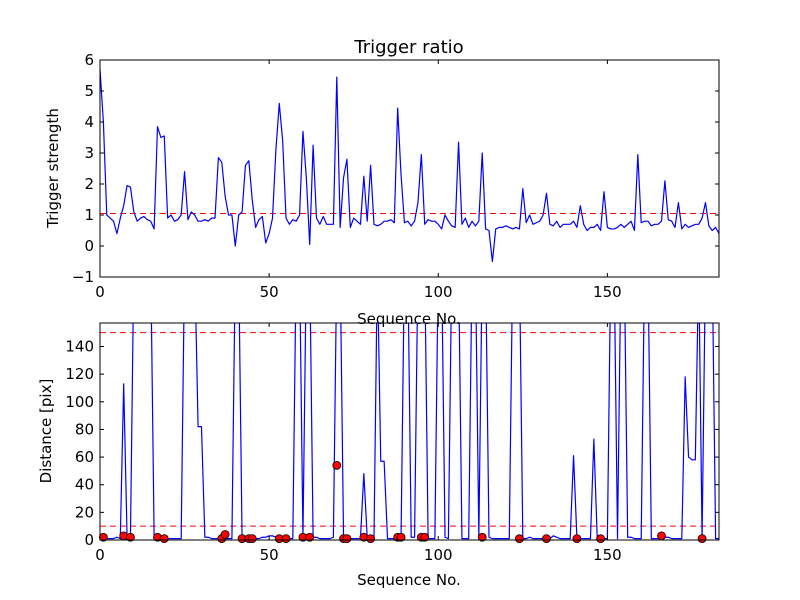 The height and width of the screenshot is (600, 800). Describe the element at coordinates (53, 168) in the screenshot. I see `y-axis-label: Trigger strength` at that location.